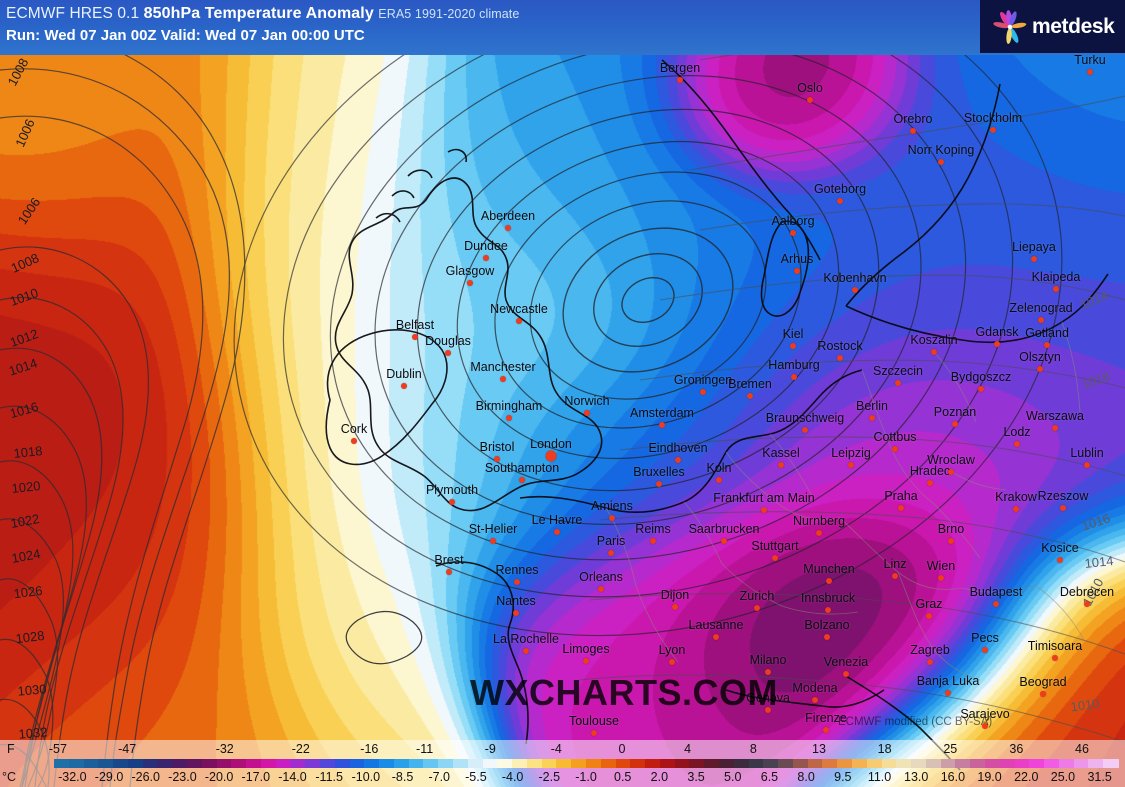  I want to click on legend-tick-celsius: 16.0, so click(953, 777).